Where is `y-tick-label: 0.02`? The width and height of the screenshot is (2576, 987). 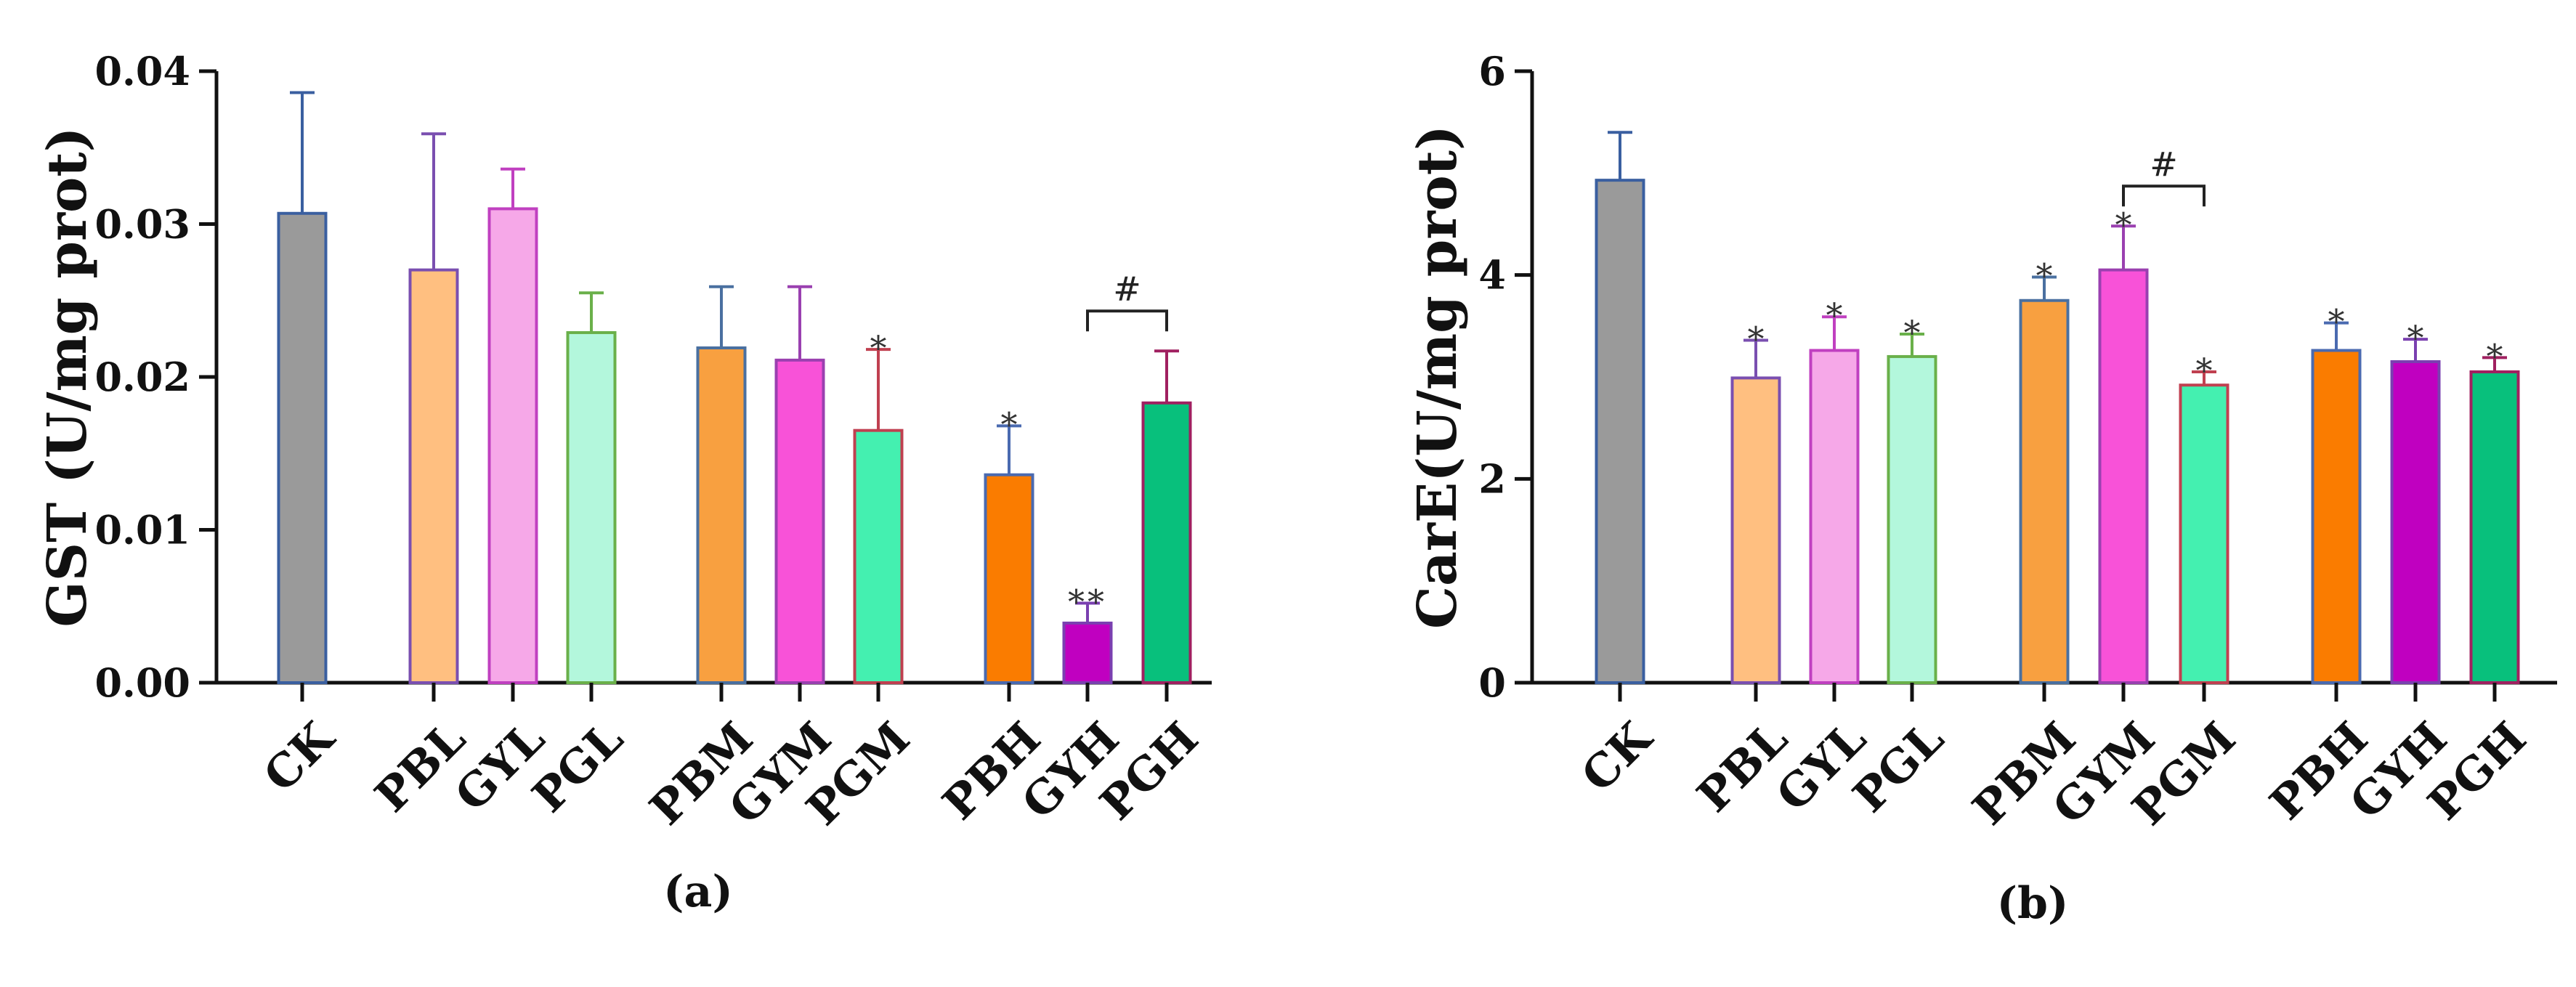 y-tick-label: 0.02 is located at coordinates (142, 377).